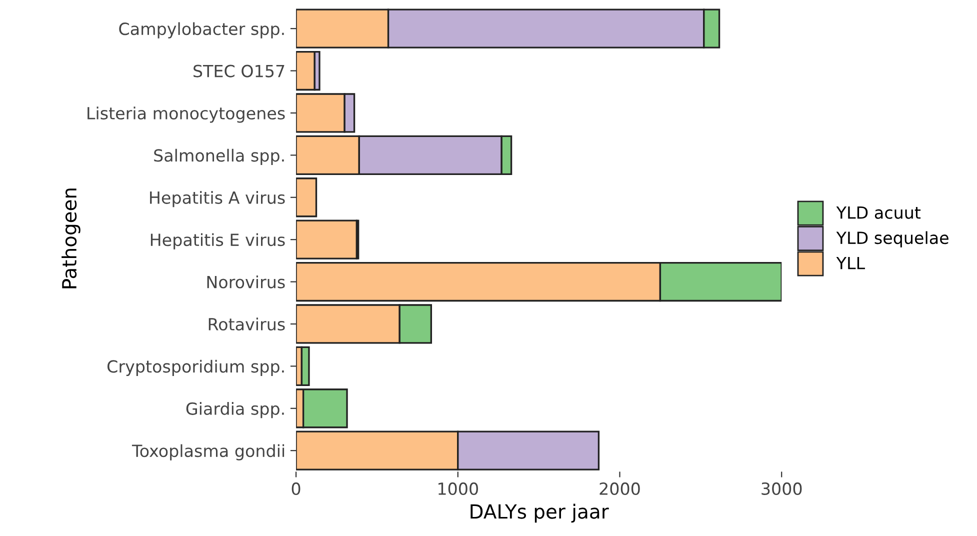  Describe the element at coordinates (246, 324) in the screenshot. I see `y-tick-label: Rotavirus` at that location.